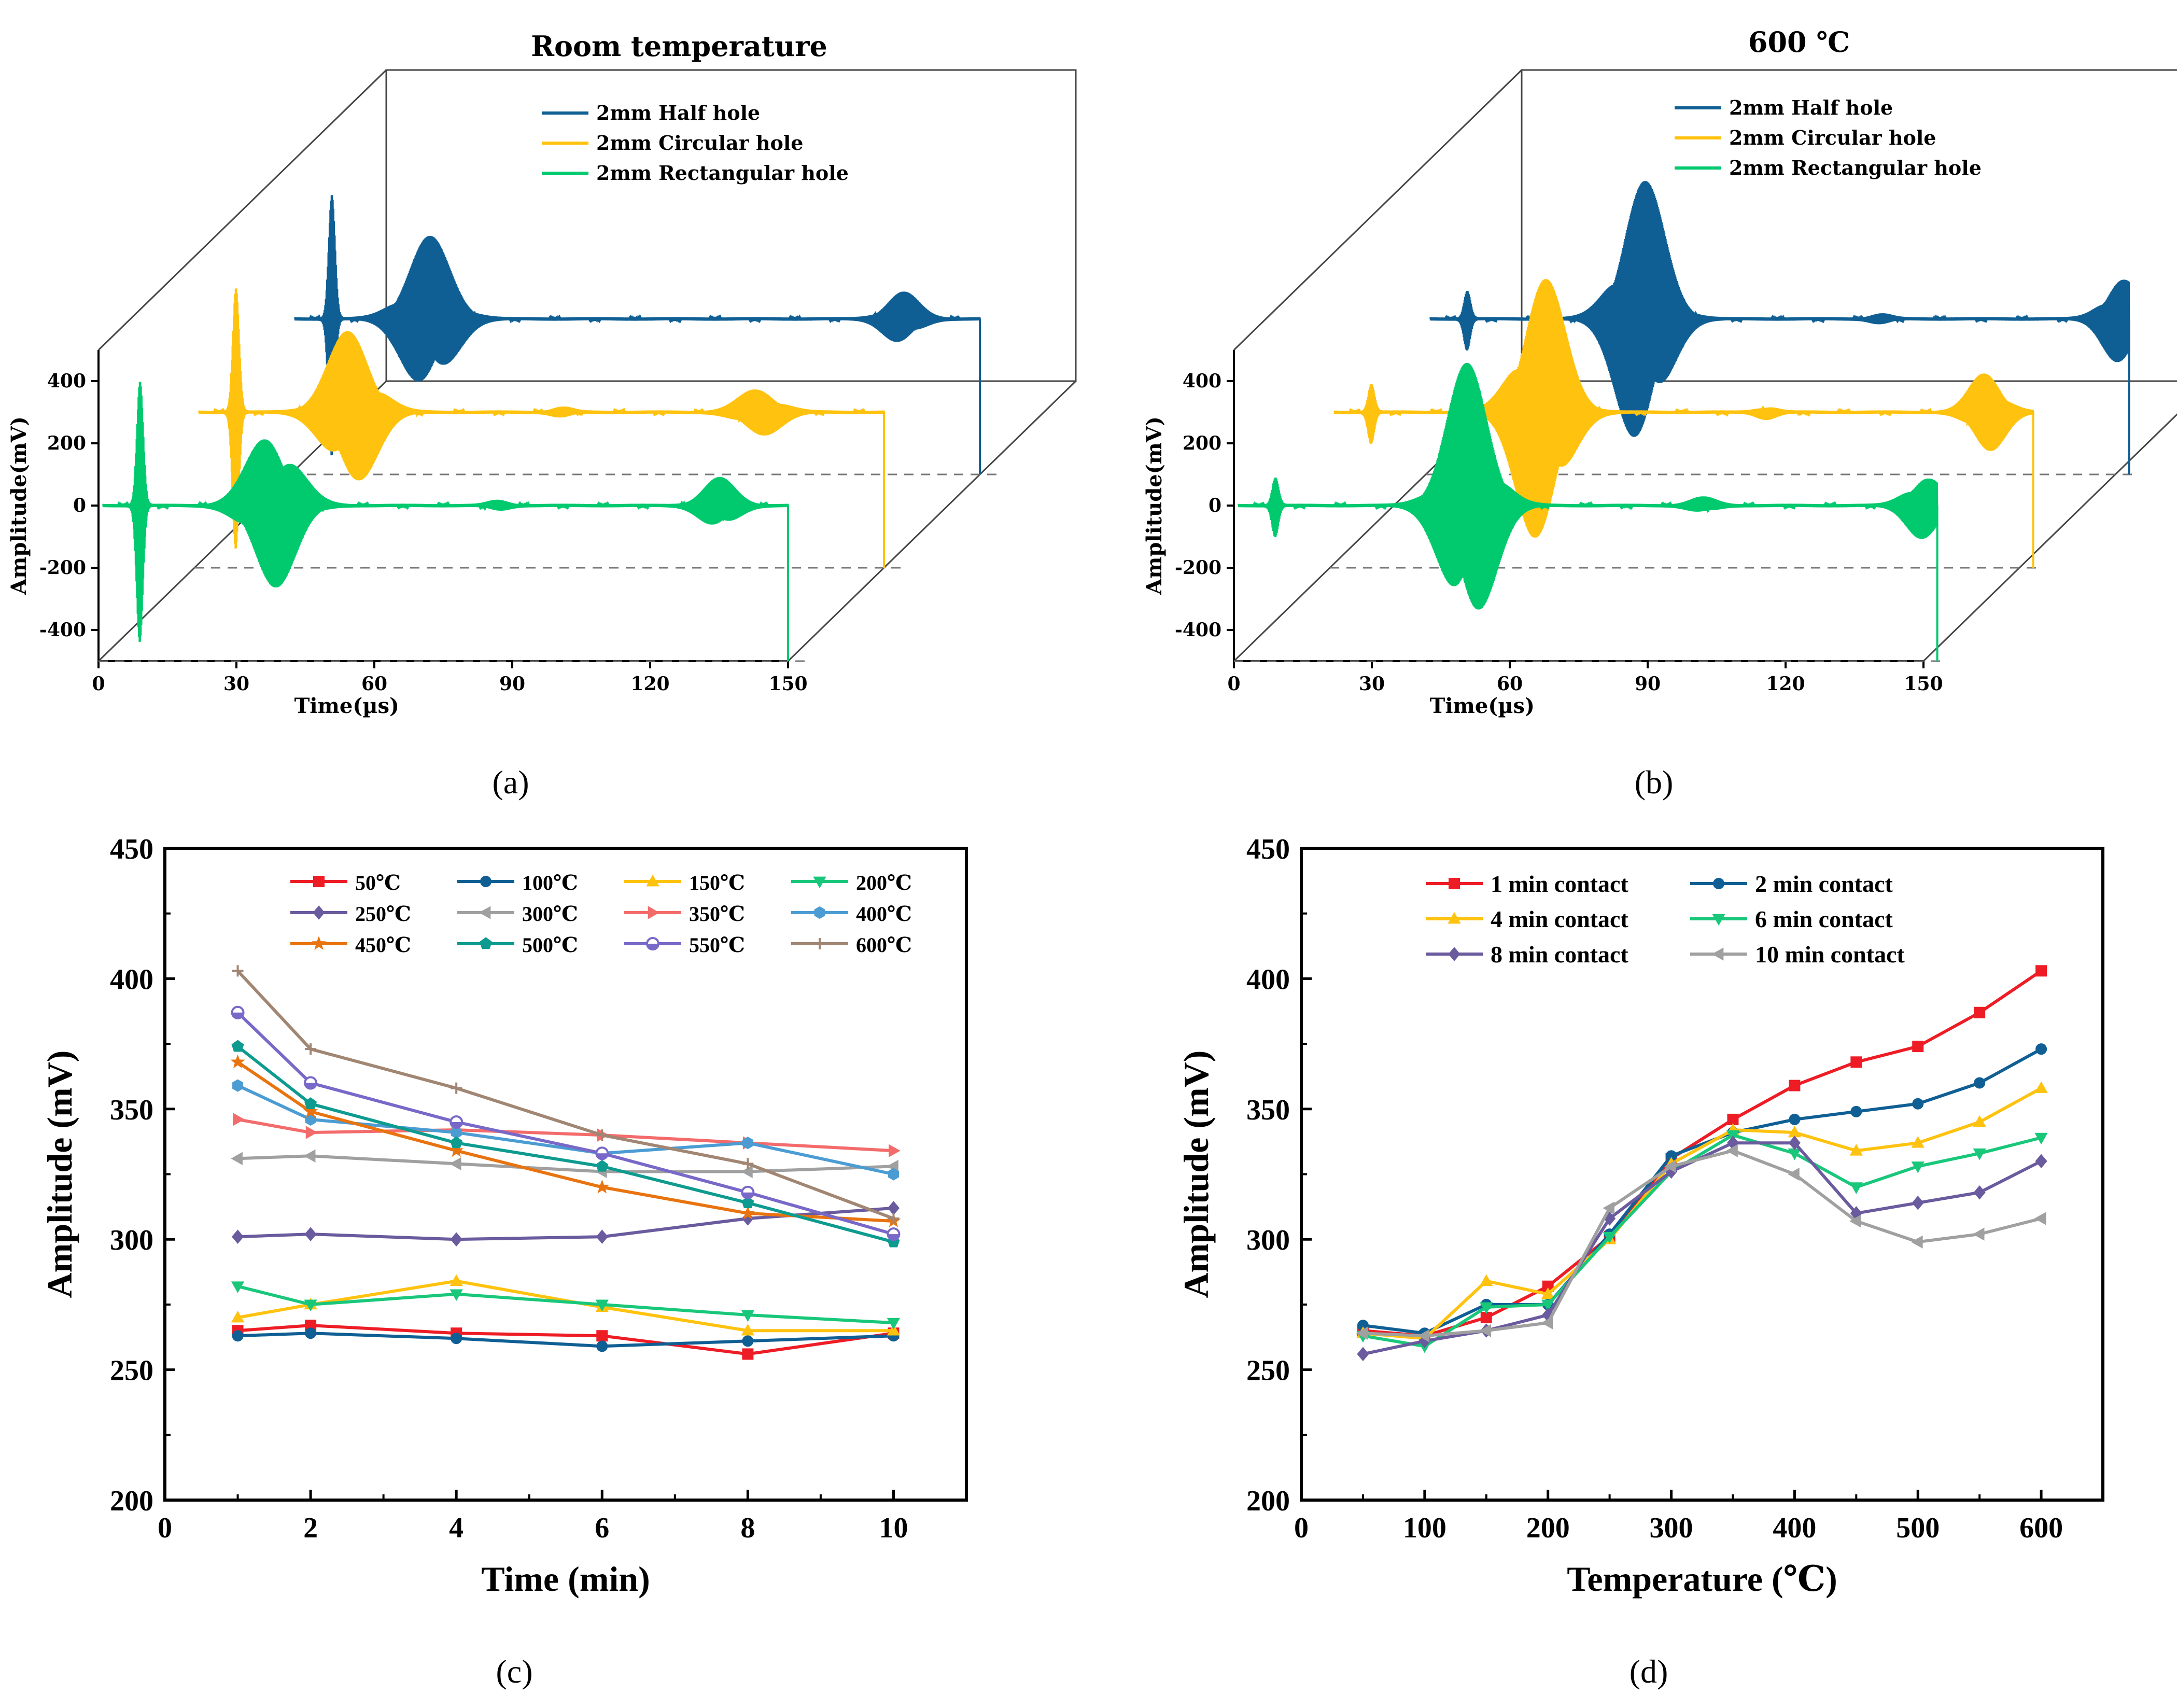  What do you see at coordinates (884, 914) in the screenshot?
I see `legend-label: 400℃` at bounding box center [884, 914].